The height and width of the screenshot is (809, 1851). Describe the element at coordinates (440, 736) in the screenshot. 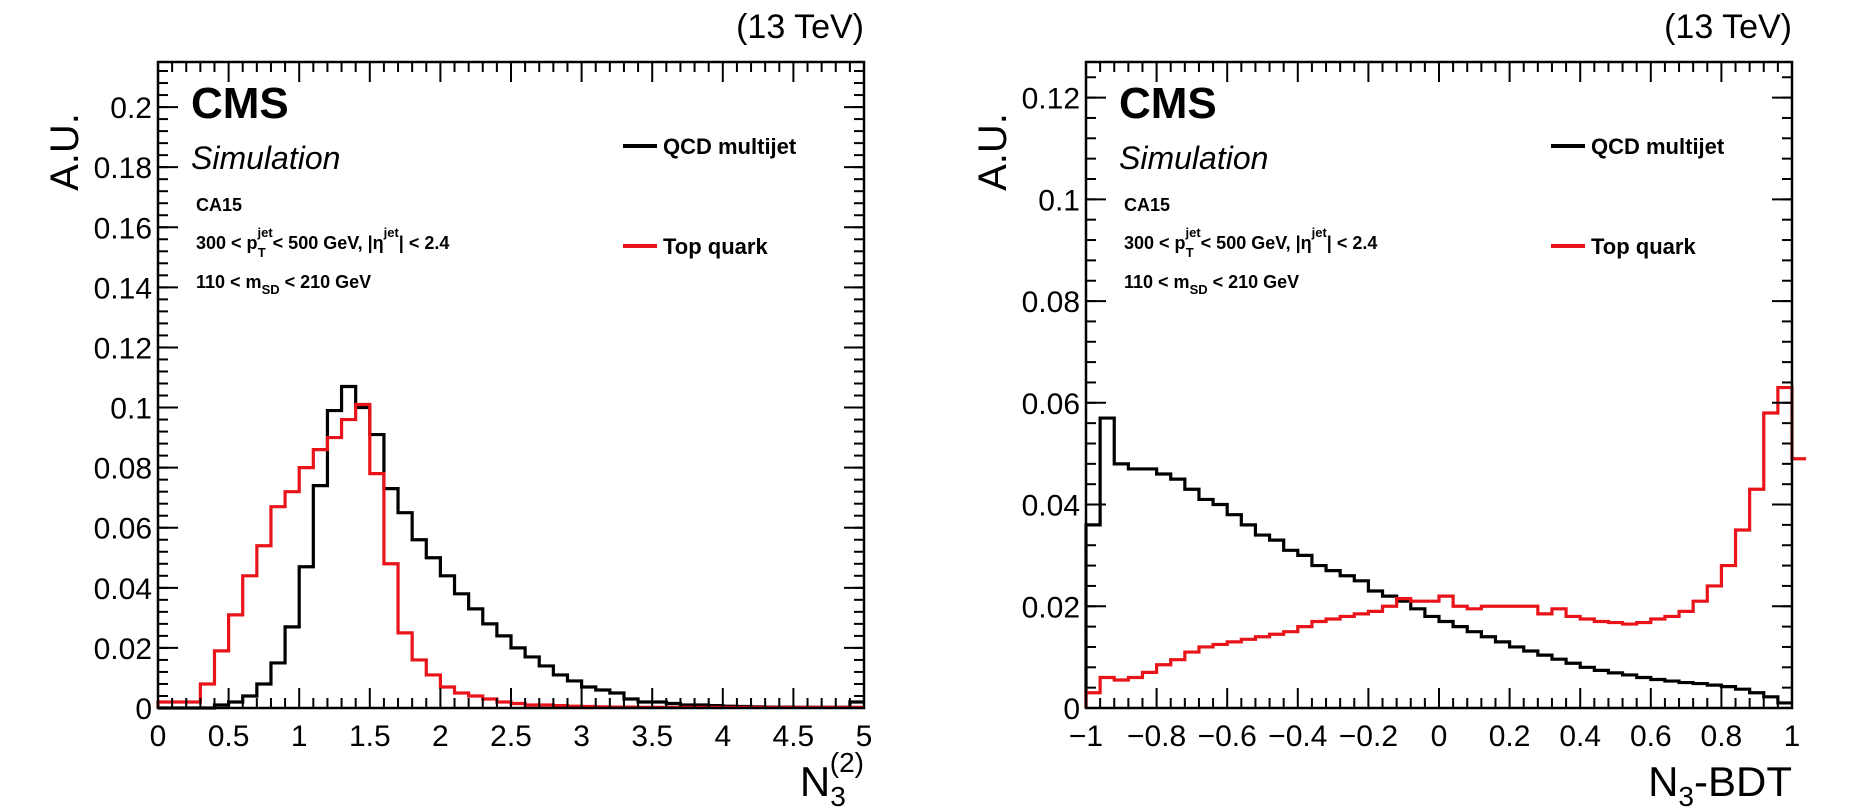

I see `x-tick-label: 2` at that location.